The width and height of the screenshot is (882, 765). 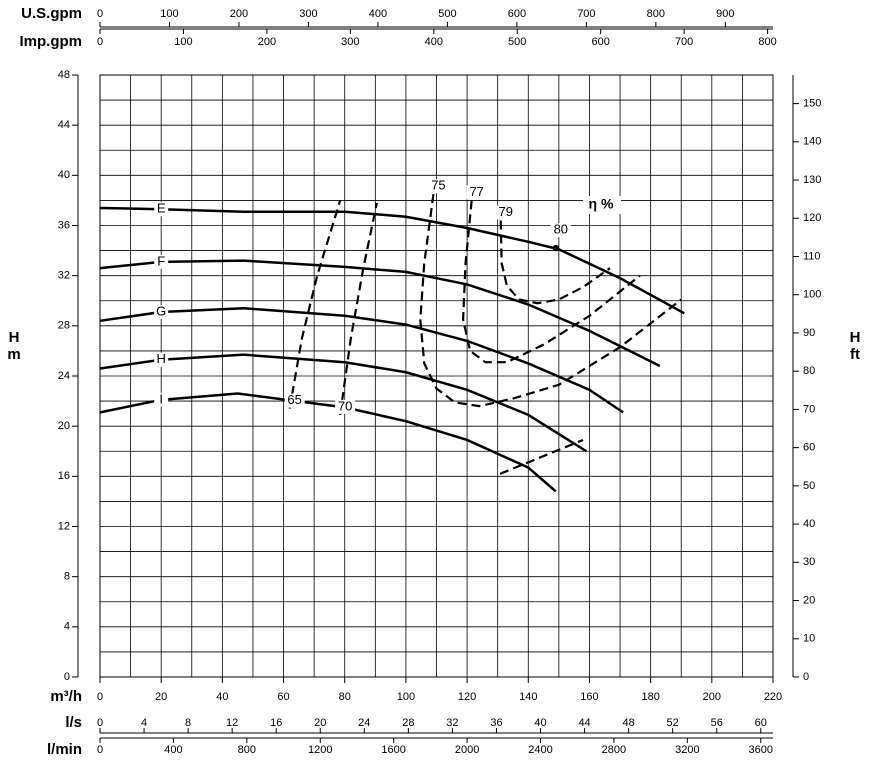 What do you see at coordinates (812, 142) in the screenshot?
I see `y2-tick-label: 140` at bounding box center [812, 142].